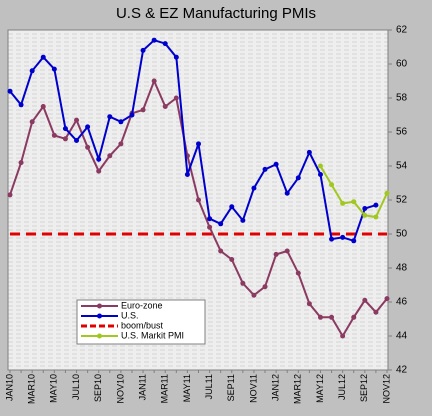 Image resolution: width=432 pixels, height=416 pixels. What do you see at coordinates (142, 387) in the screenshot?
I see `x-tick-label: JAN11` at bounding box center [142, 387].